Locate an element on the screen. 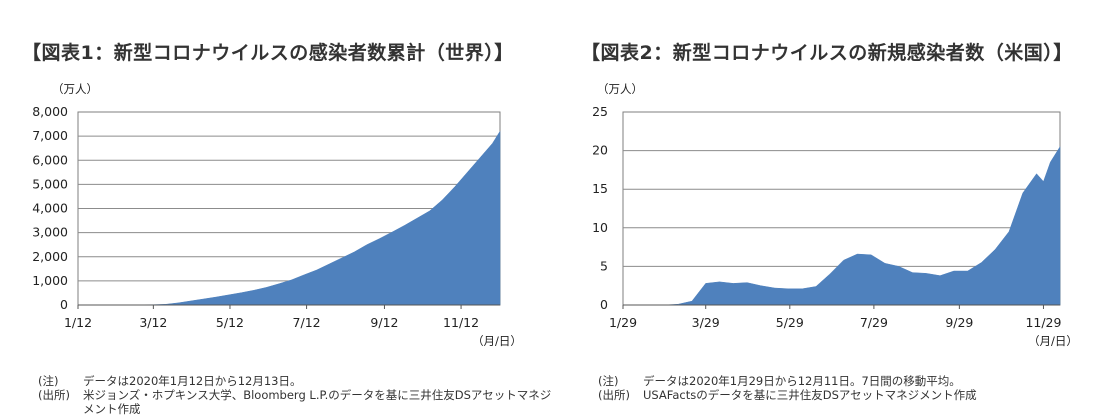 The height and width of the screenshot is (416, 1107). y-tick-label: 6,000 is located at coordinates (50, 159).